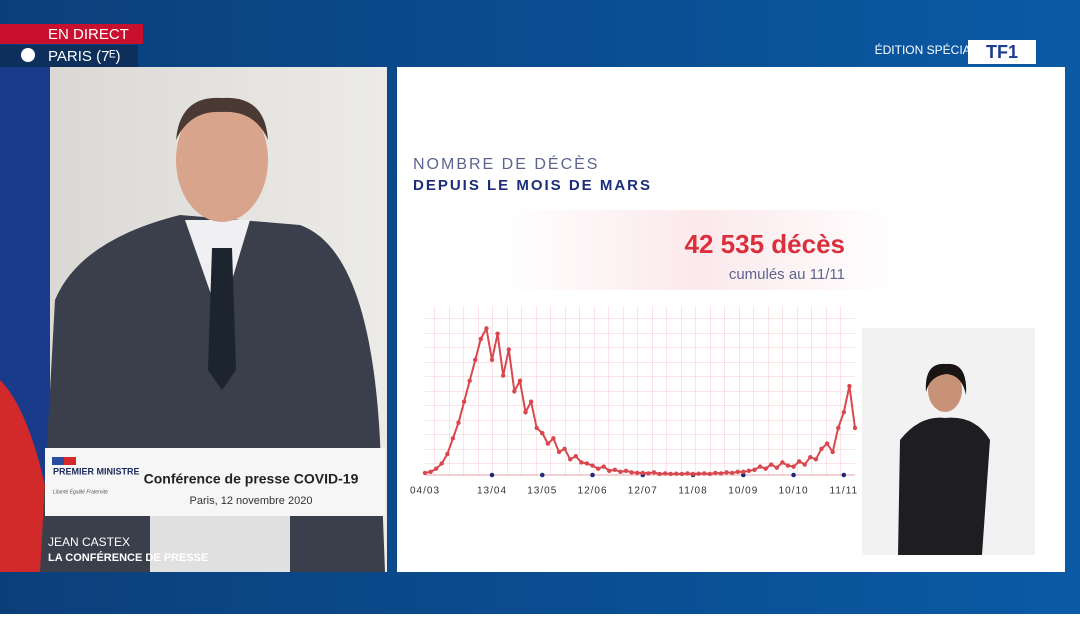 This screenshot has height=619, width=1080. What do you see at coordinates (692, 491) in the screenshot?
I see `x-tick-label: 11/08` at bounding box center [692, 491].